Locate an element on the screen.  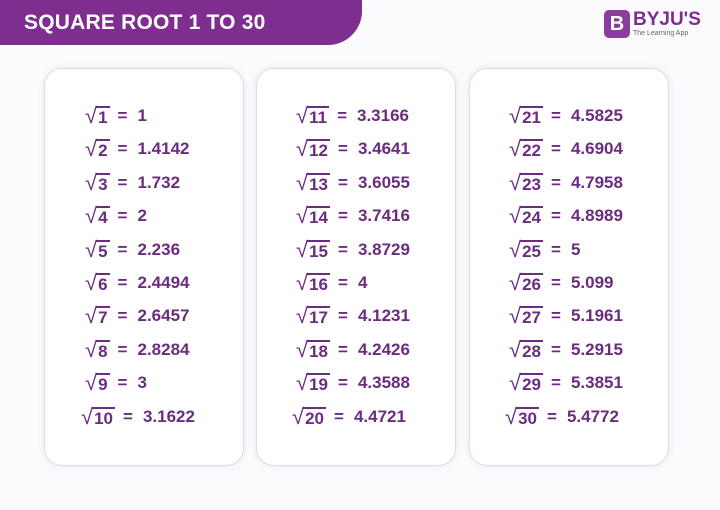
logo-name: BYJU'S is located at coordinates (667, 19).